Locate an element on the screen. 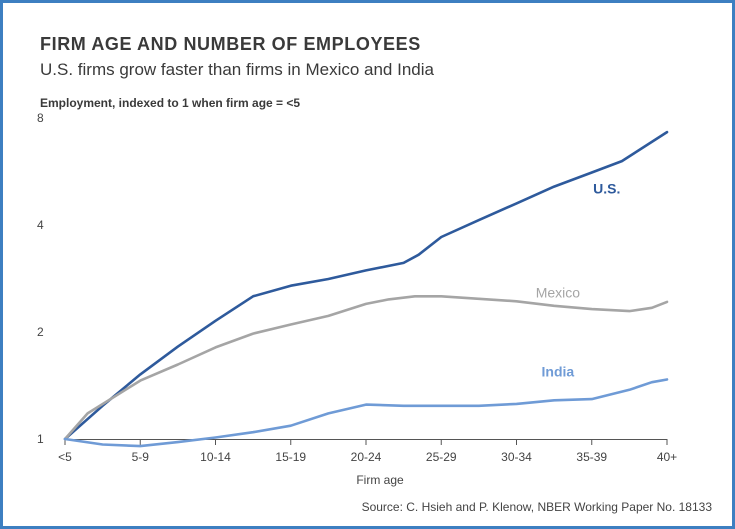  x-tick-label: <5 is located at coordinates (65, 457).